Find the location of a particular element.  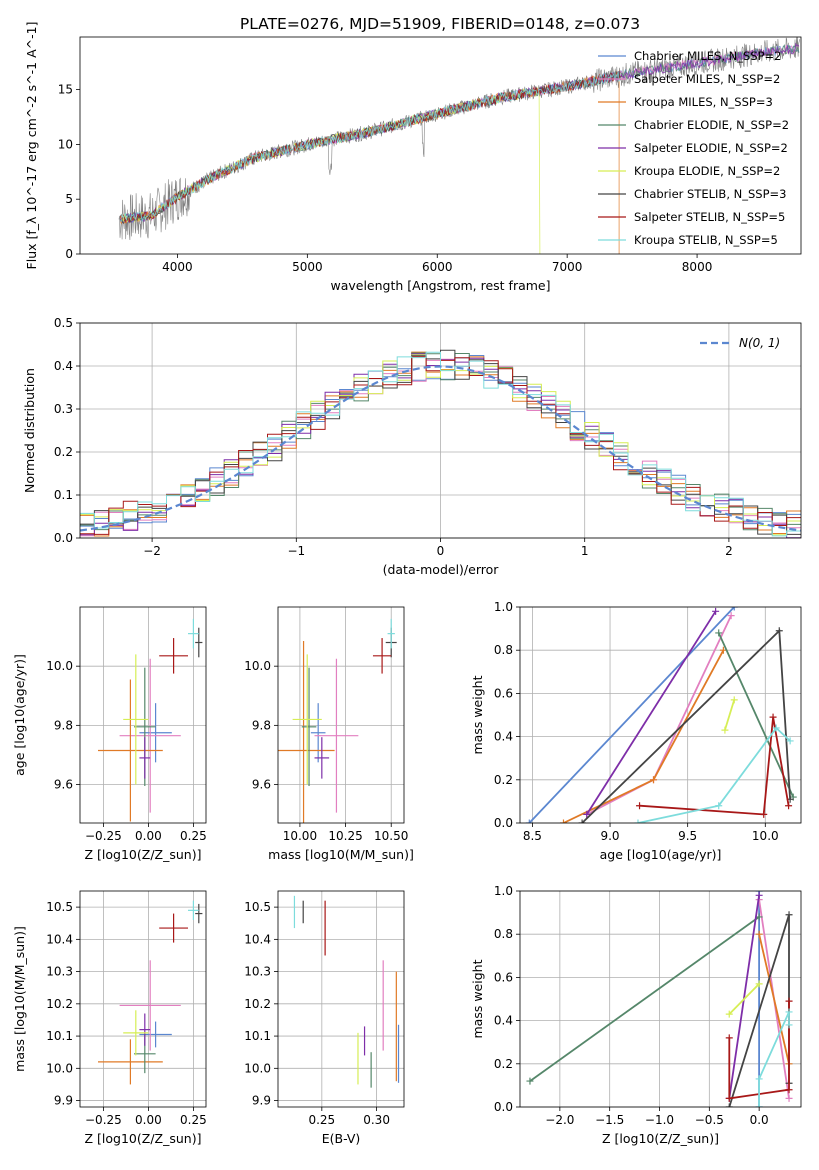

legend-label: Kroupa STELIB, N_SSP=5 is located at coordinates (706, 240).